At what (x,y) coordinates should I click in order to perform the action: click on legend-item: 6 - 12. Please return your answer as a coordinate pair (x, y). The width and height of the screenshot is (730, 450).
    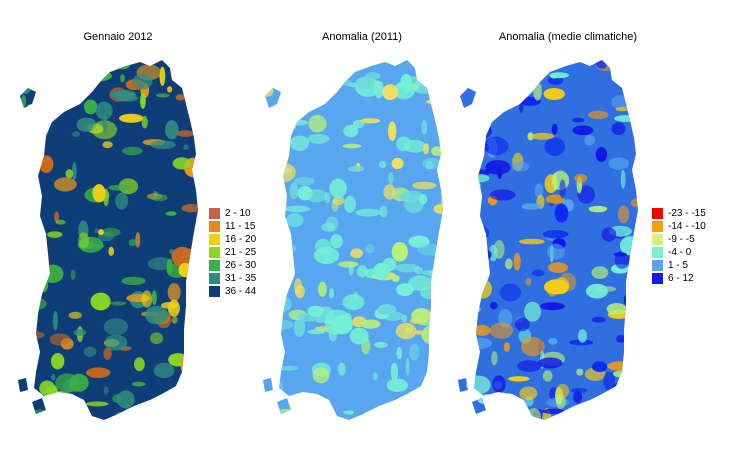
    Looking at the image, I should click on (679, 278).